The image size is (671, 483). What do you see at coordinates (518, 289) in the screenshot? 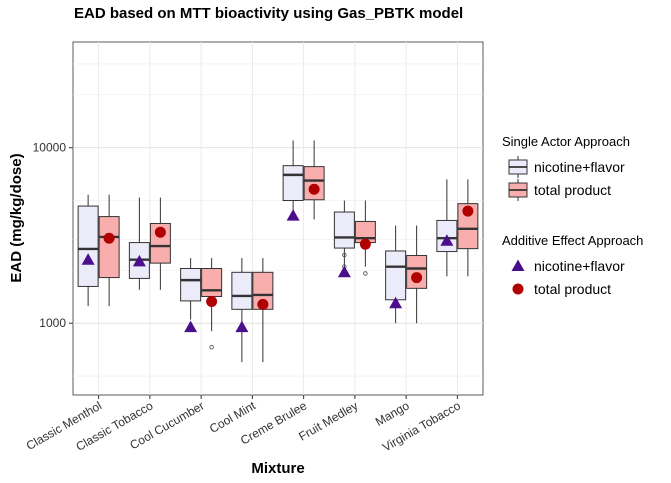
I see `legend-circle-marker` at bounding box center [518, 289].